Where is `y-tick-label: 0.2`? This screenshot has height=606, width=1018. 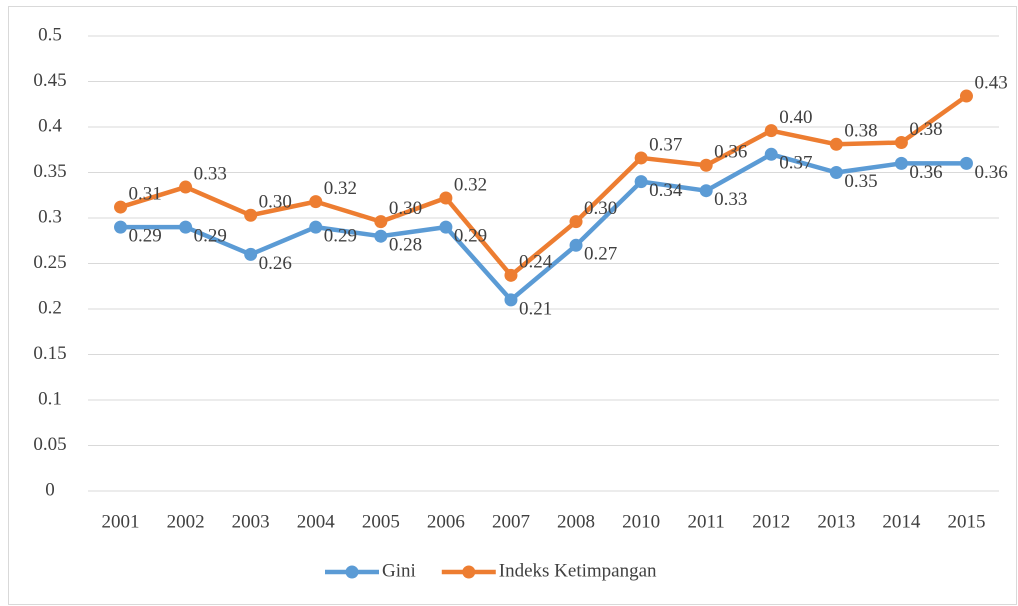
y-tick-label: 0.2 is located at coordinates (50, 307).